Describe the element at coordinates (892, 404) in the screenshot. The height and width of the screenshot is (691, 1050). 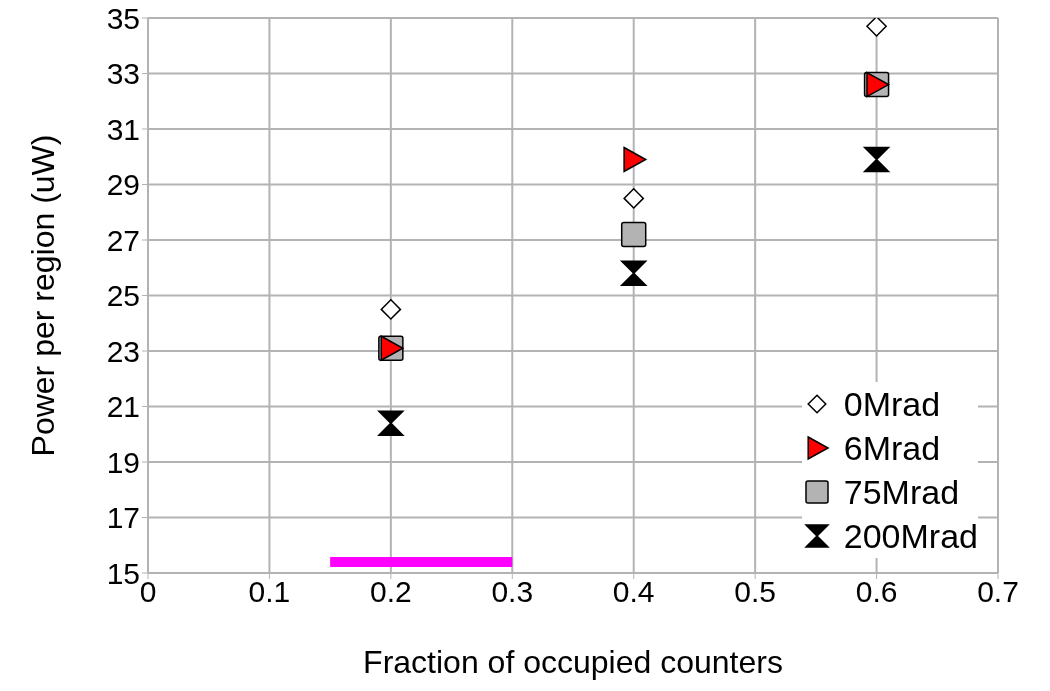
I see `legend-label: 0Mrad` at that location.